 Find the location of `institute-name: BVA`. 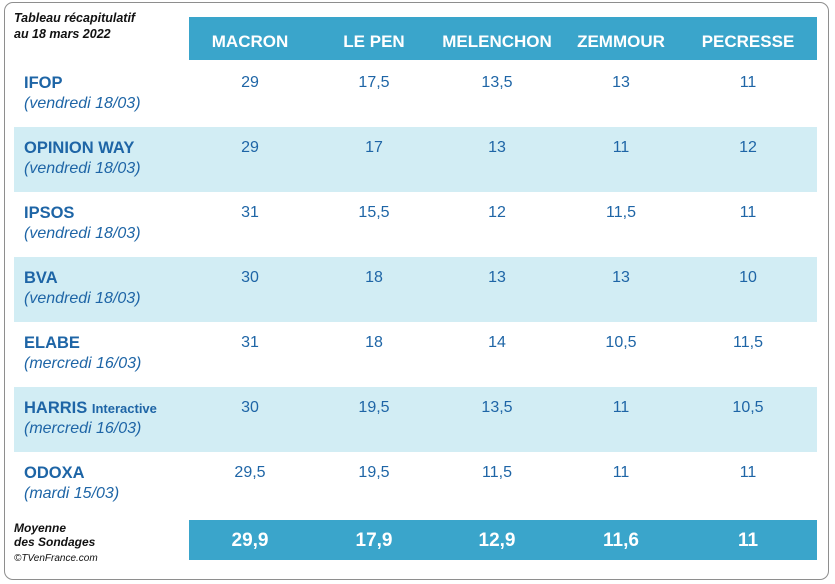

institute-name: BVA is located at coordinates (41, 278).